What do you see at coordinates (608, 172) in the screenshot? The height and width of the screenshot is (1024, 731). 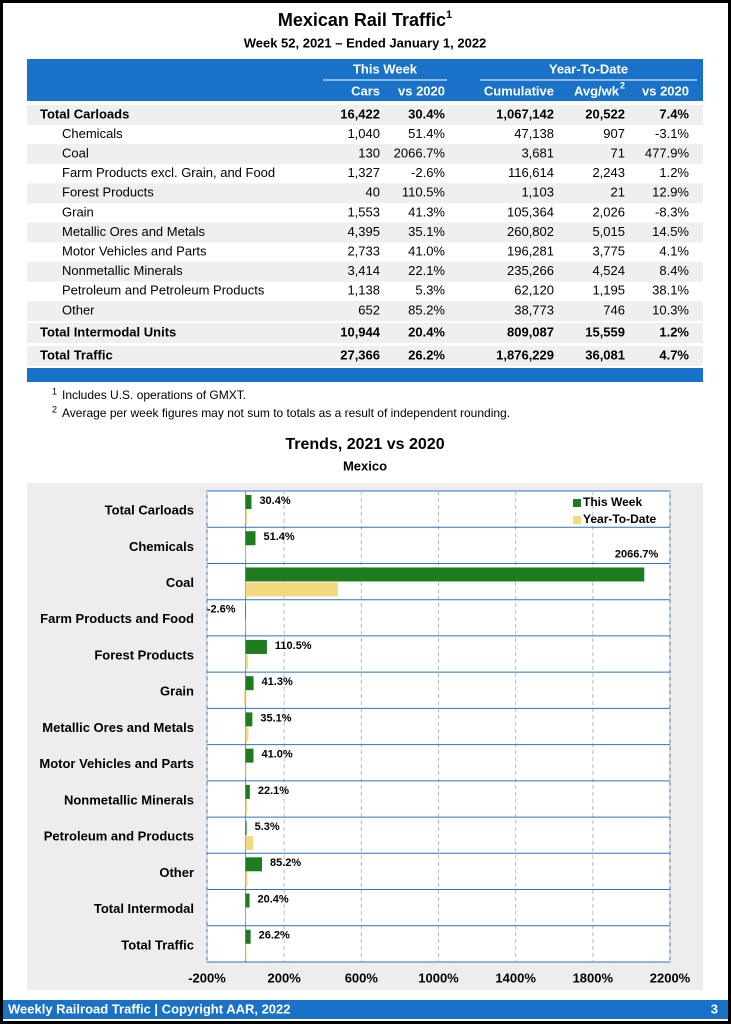 I see `row-value: 2,243` at bounding box center [608, 172].